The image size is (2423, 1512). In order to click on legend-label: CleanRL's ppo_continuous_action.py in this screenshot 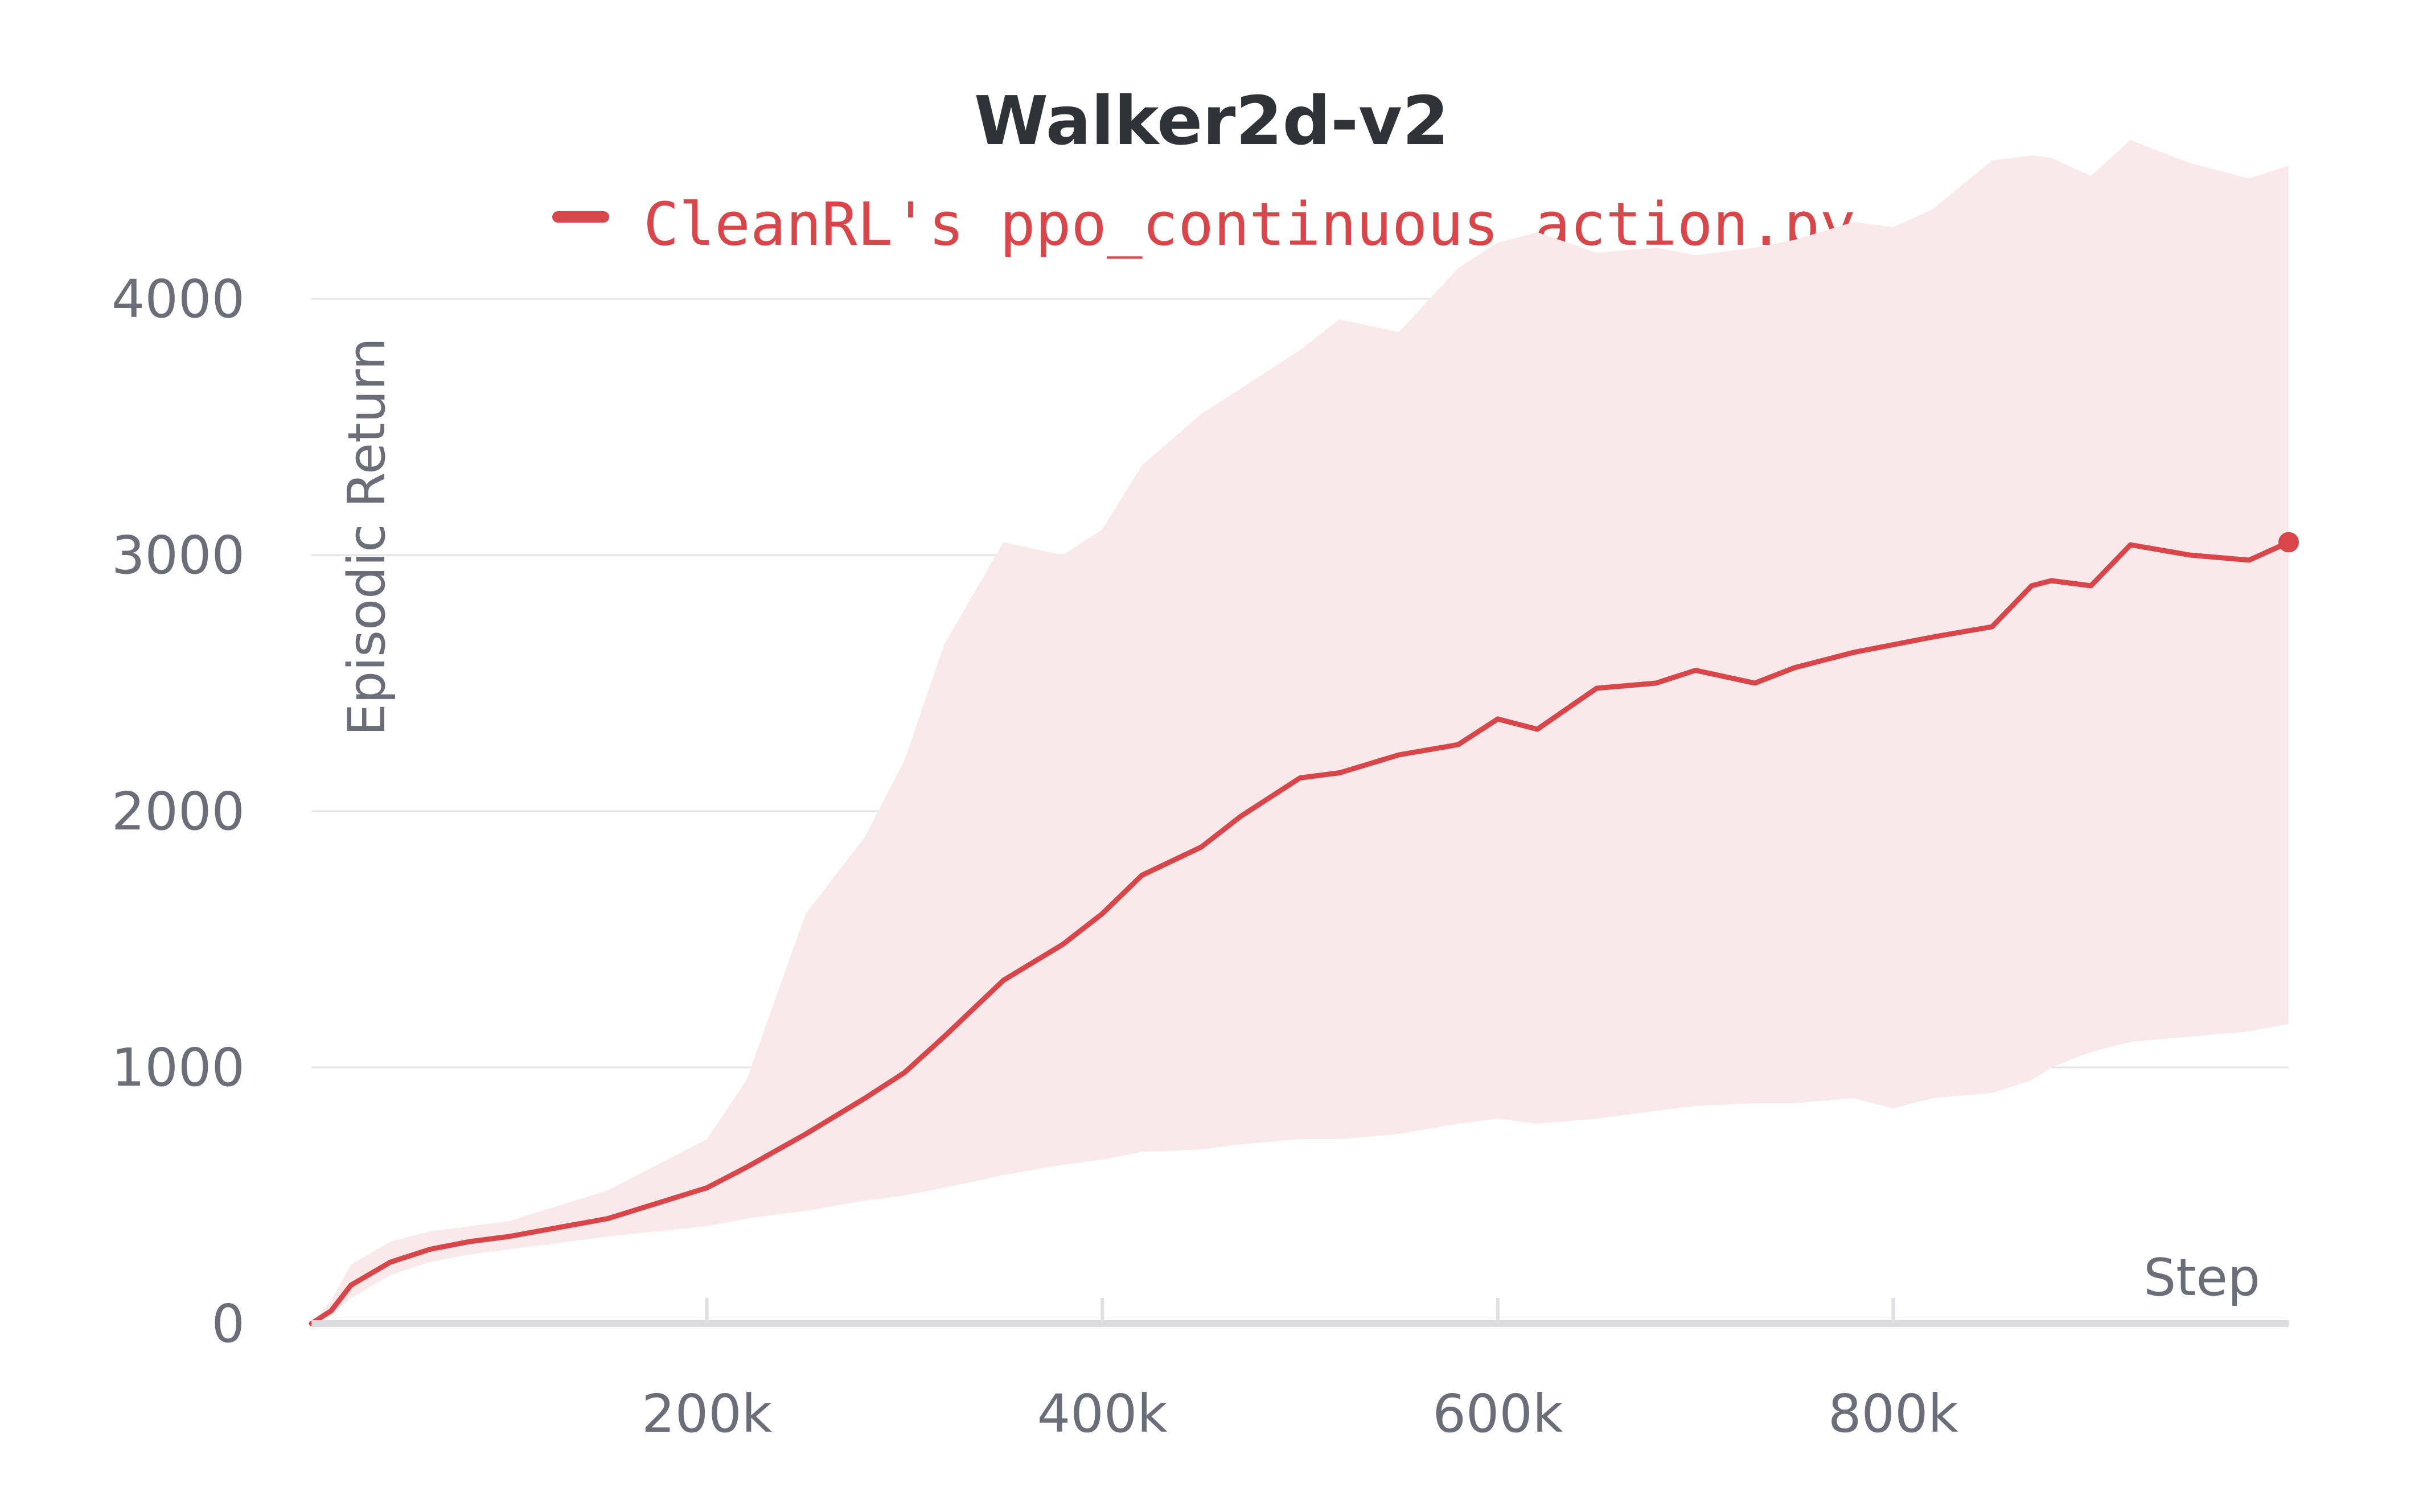, I will do `click(1249, 224)`.